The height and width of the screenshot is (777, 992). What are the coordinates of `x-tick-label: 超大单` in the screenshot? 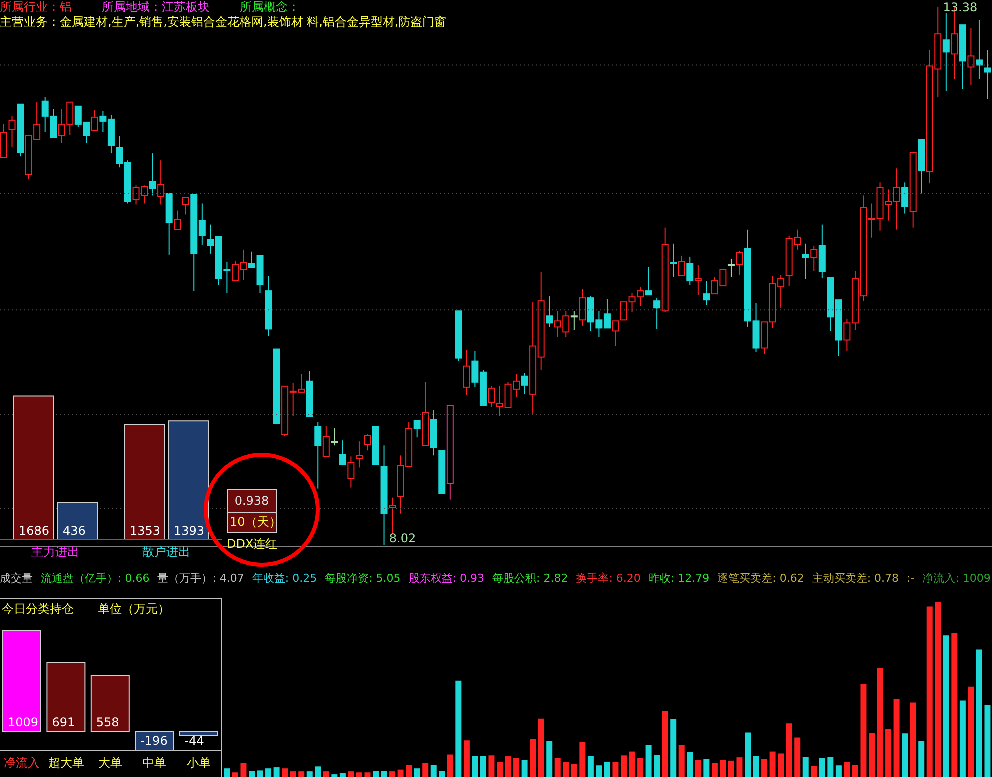 It's located at (66, 763).